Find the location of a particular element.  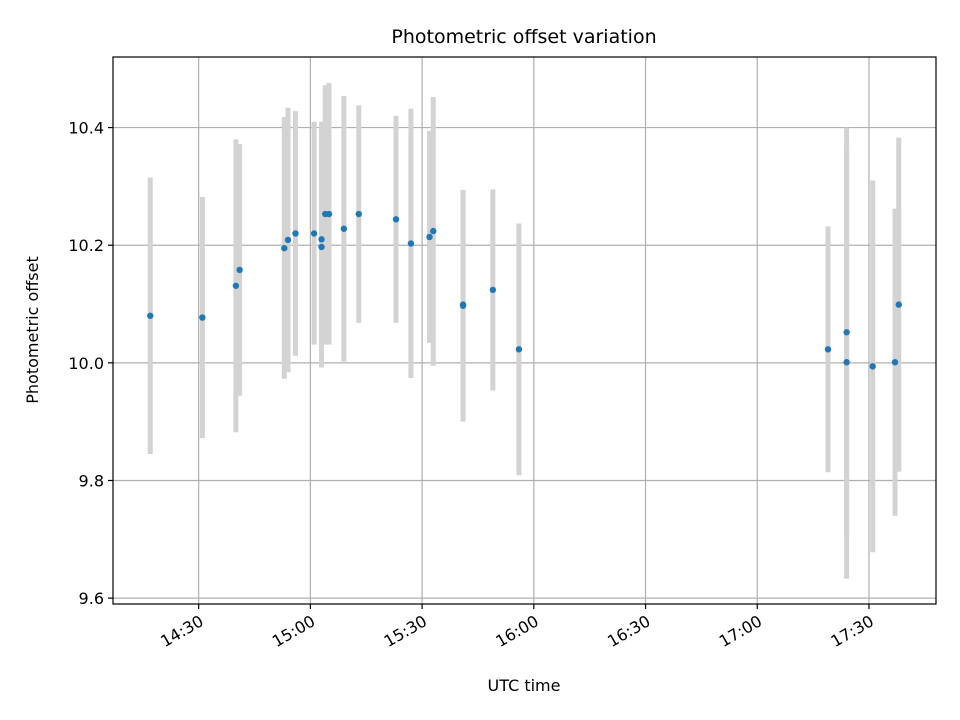

y-axis-ticks: 9.6 9.8 10.0 10.2 10.4 is located at coordinates (90, 363).